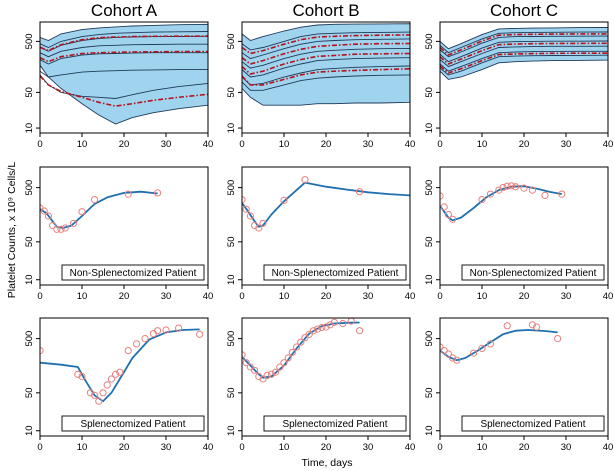 The width and height of the screenshot is (614, 471). Describe the element at coordinates (124, 10) in the screenshot. I see `panel-title: Cohort A` at that location.